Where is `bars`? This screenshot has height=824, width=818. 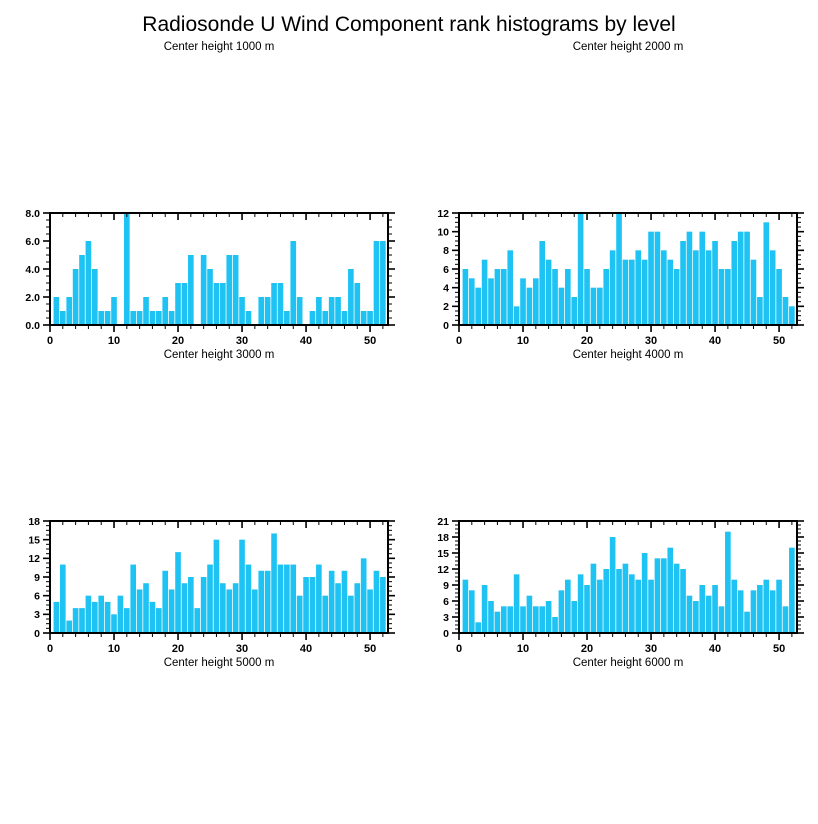 bars is located at coordinates (628, 582).